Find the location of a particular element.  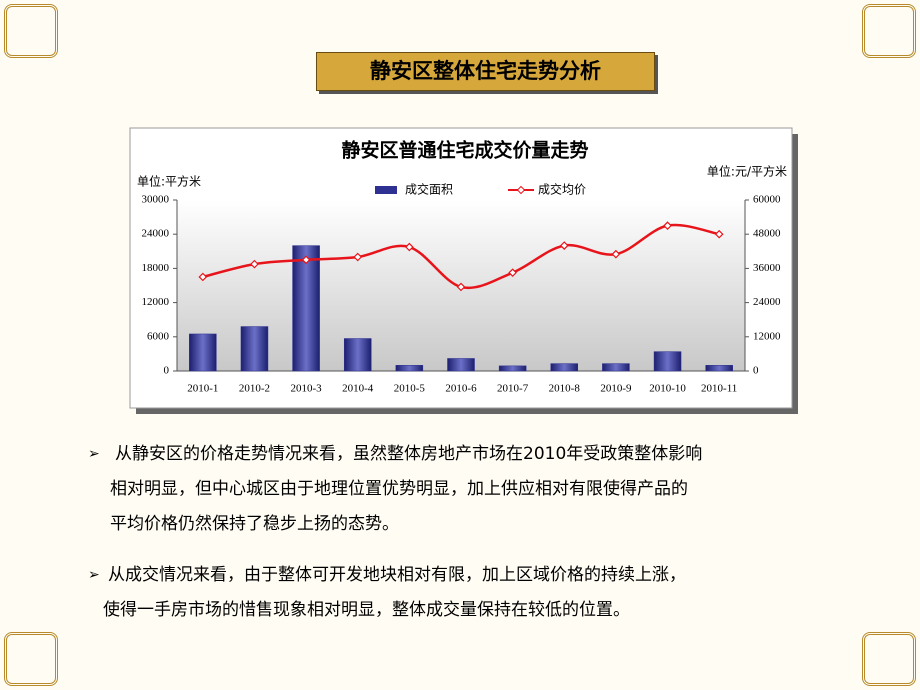

chart-title: 静安区普通住宅成交价量走势 is located at coordinates (464, 149).